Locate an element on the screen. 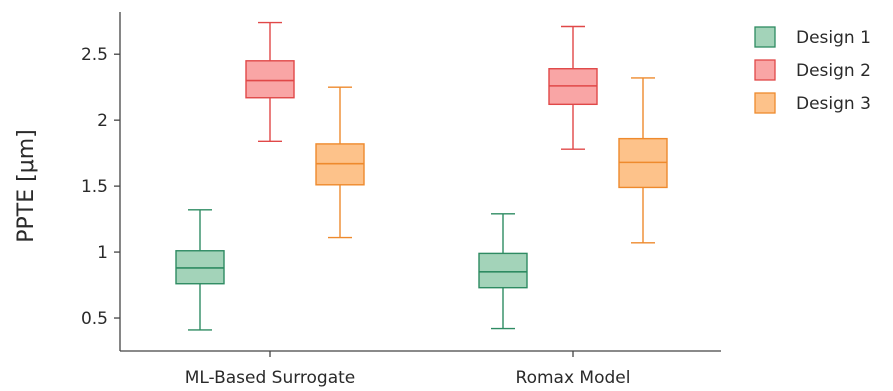 This screenshot has width=893, height=391. legend-label: Design 2 is located at coordinates (833, 71).